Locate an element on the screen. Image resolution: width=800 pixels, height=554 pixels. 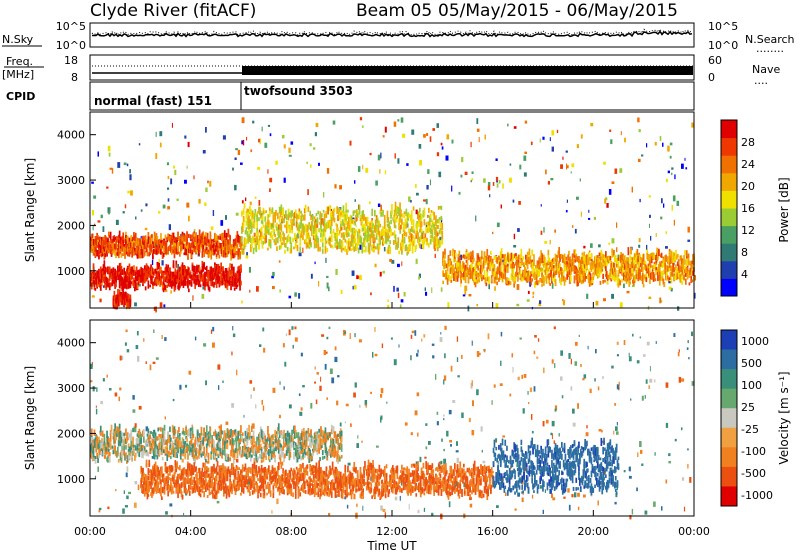
colorbar-swatch is located at coordinates (729, 129).